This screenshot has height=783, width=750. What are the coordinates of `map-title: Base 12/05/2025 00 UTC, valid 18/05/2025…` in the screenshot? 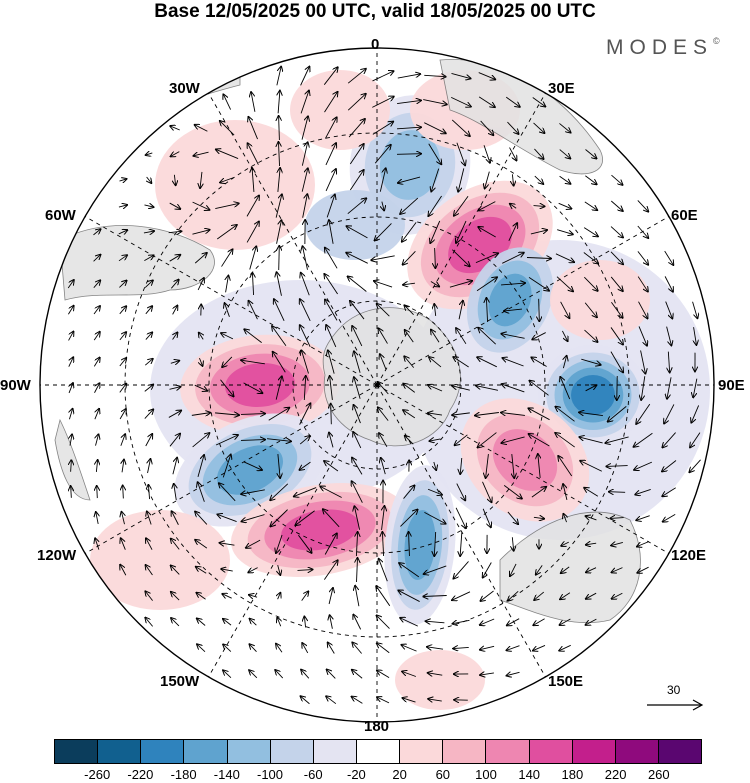 It's located at (375, 11).